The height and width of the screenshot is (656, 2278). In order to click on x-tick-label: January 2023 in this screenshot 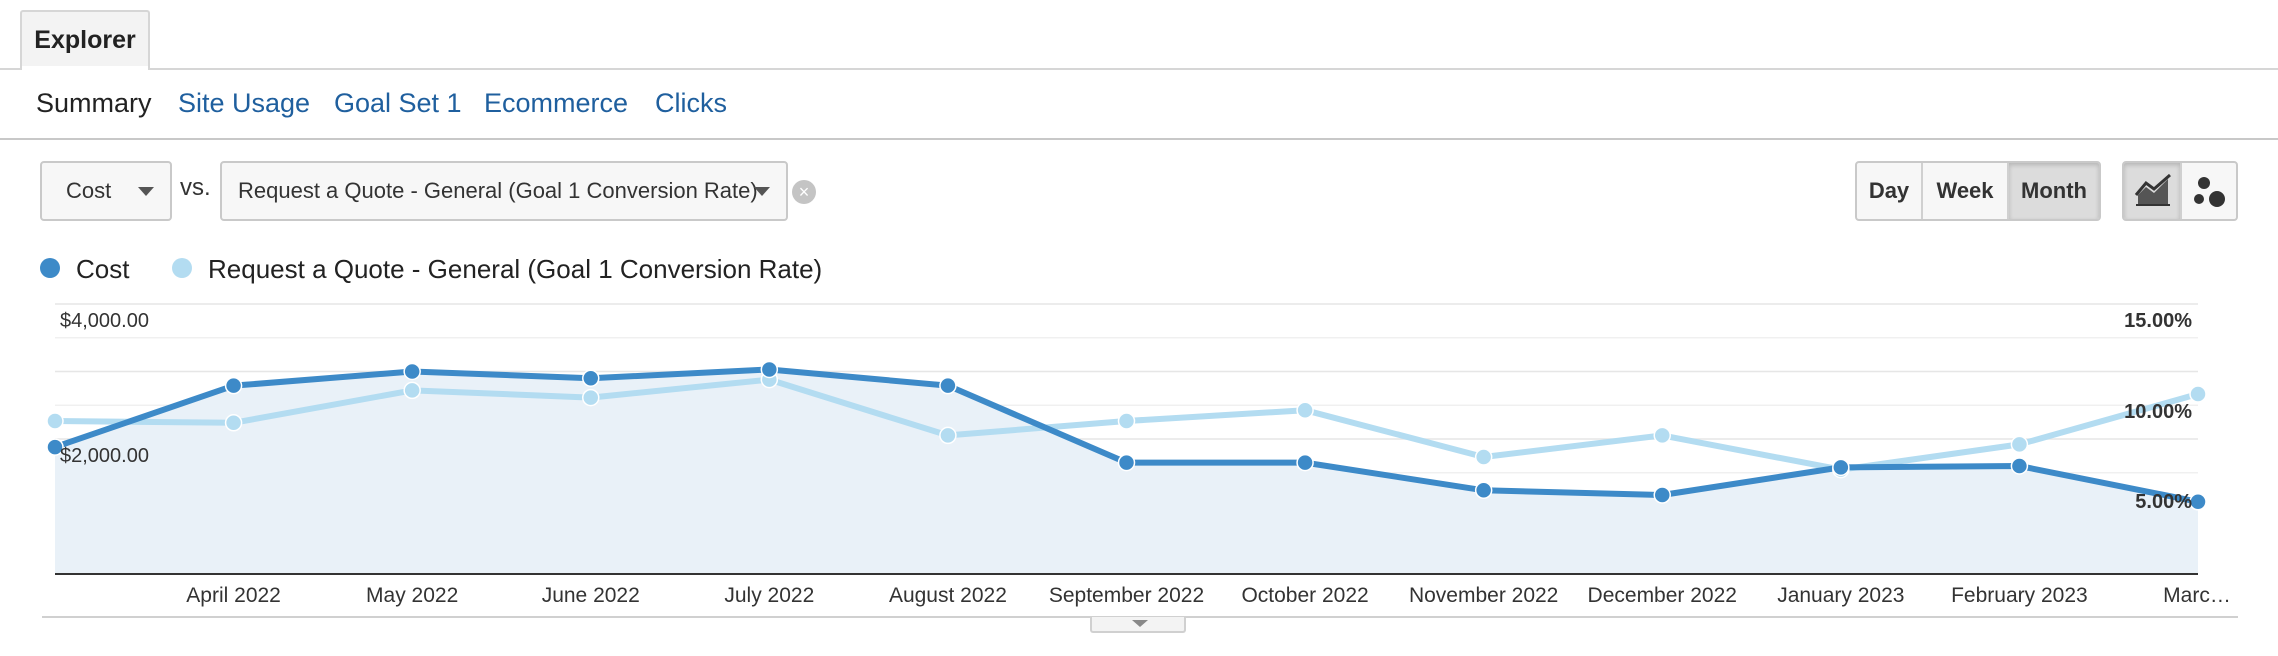, I will do `click(1841, 595)`.